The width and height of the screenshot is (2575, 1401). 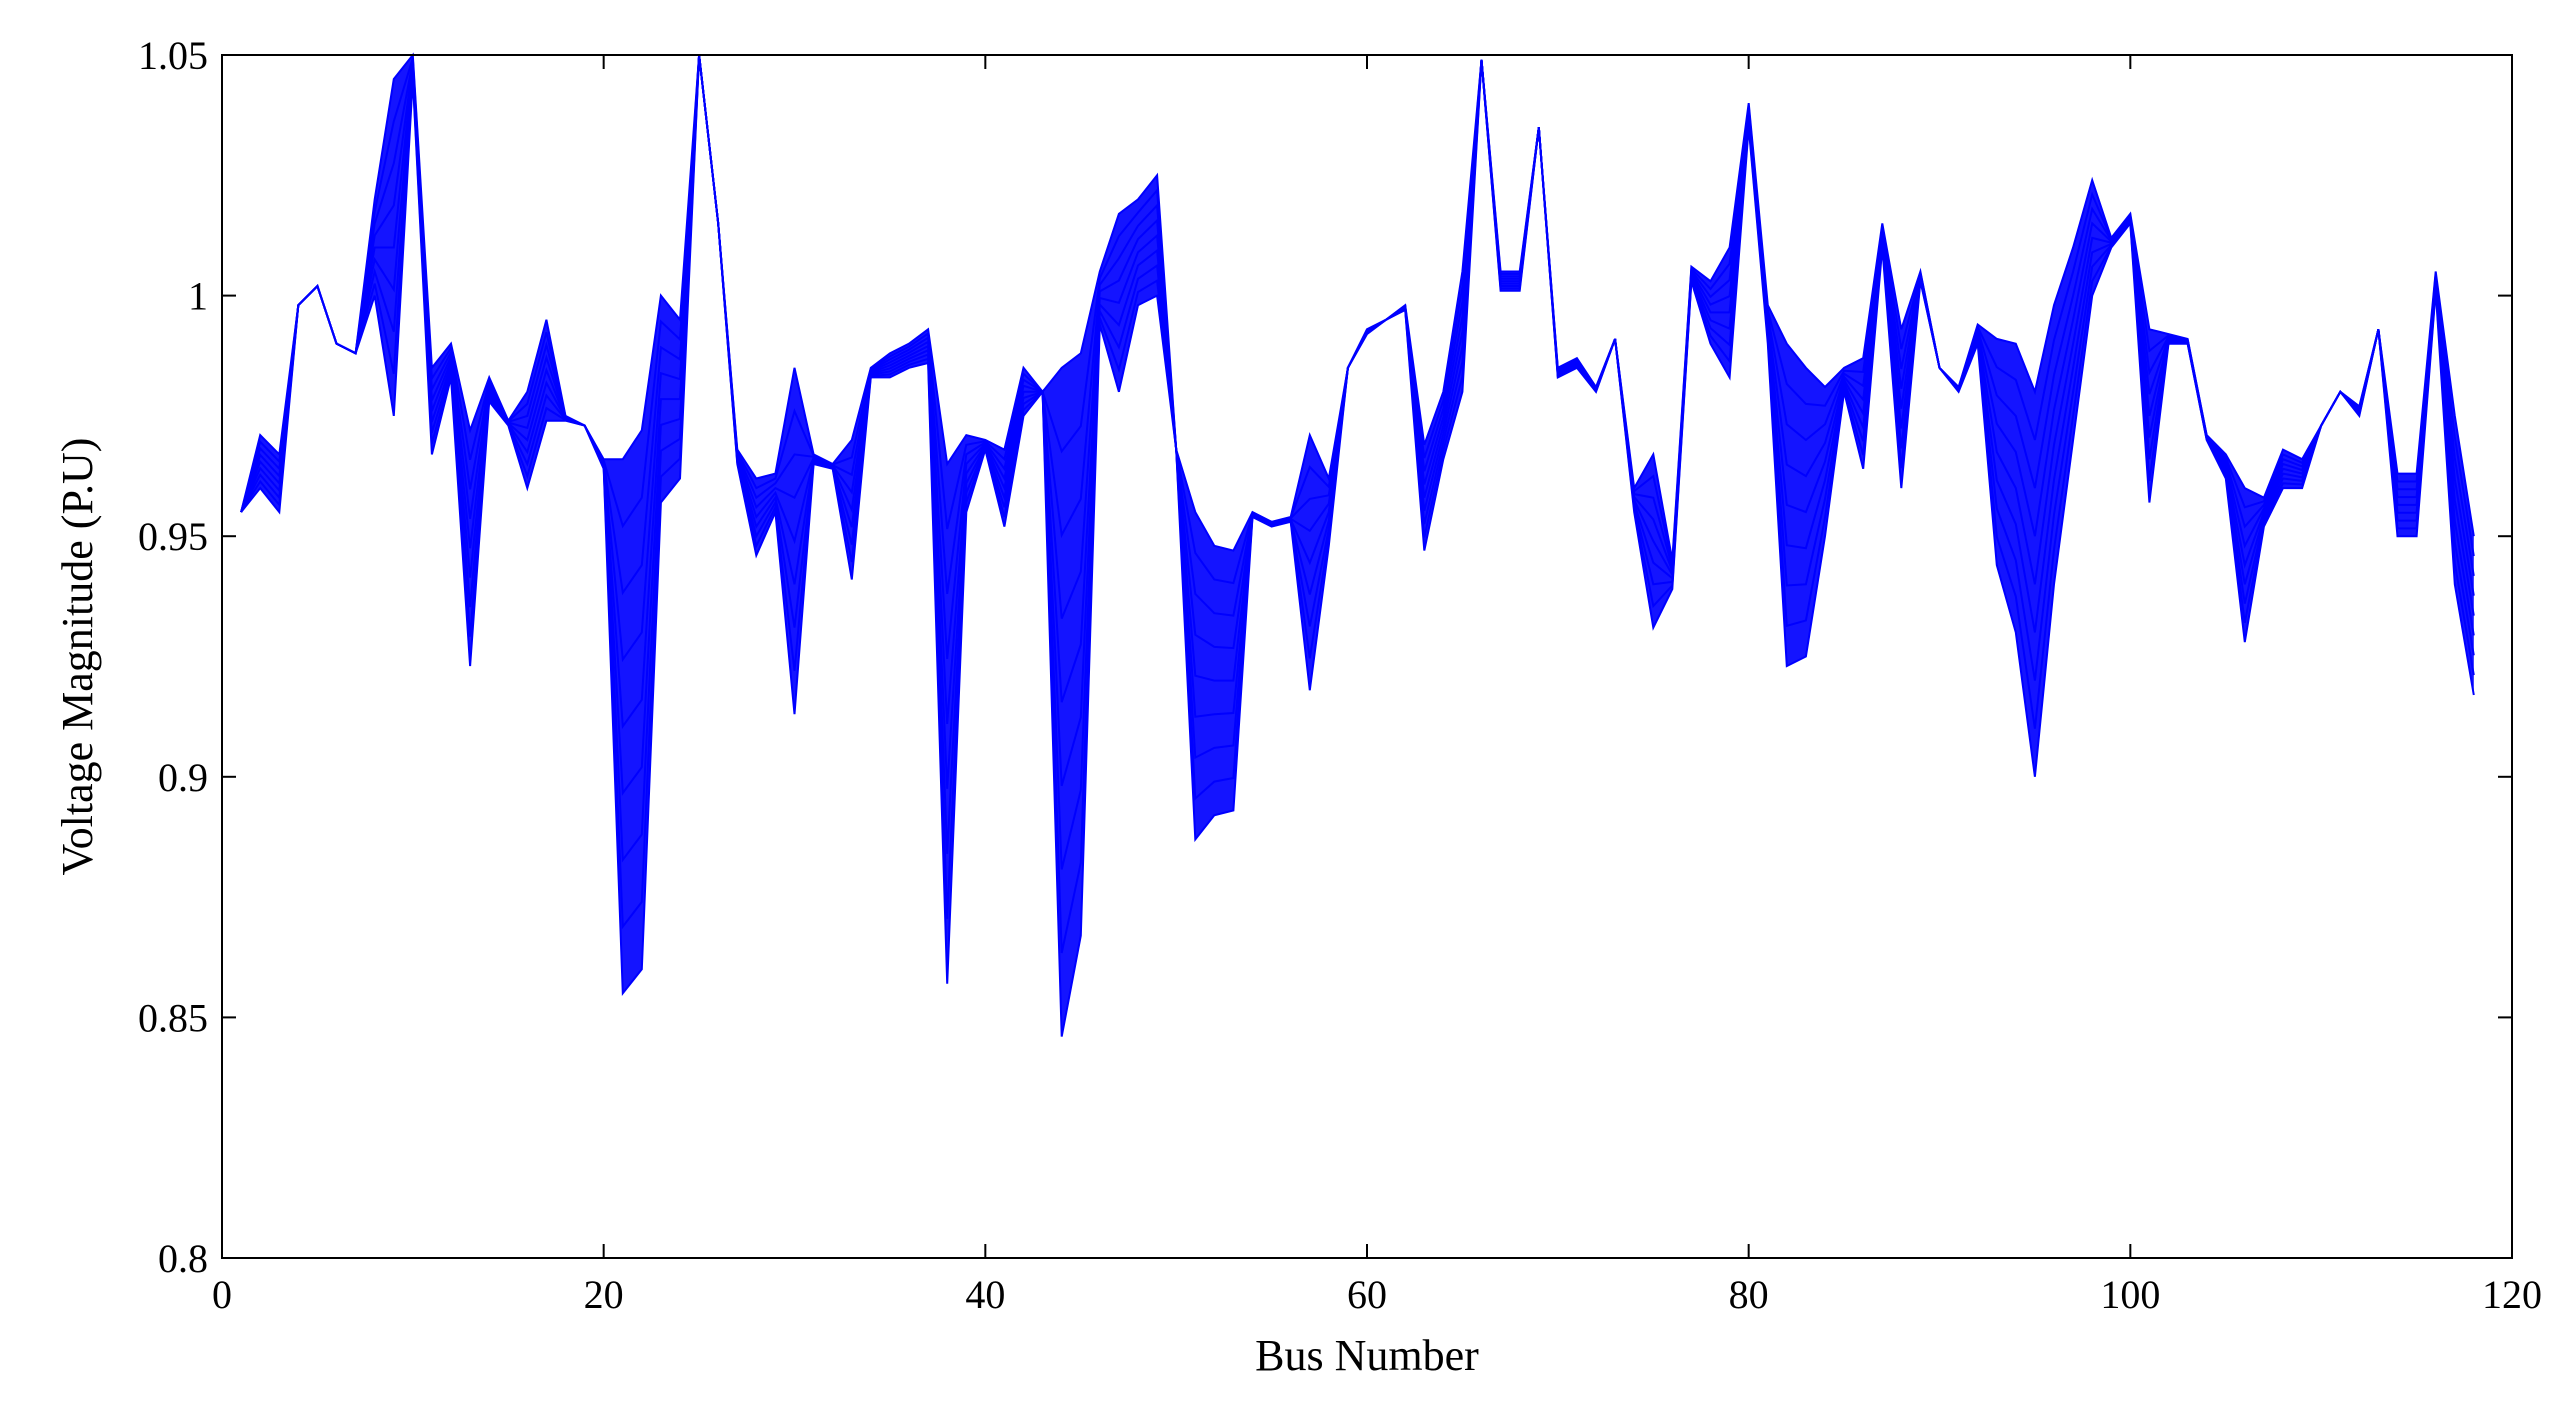 I want to click on x-axis-label: Bus Number, so click(x=1367, y=1355).